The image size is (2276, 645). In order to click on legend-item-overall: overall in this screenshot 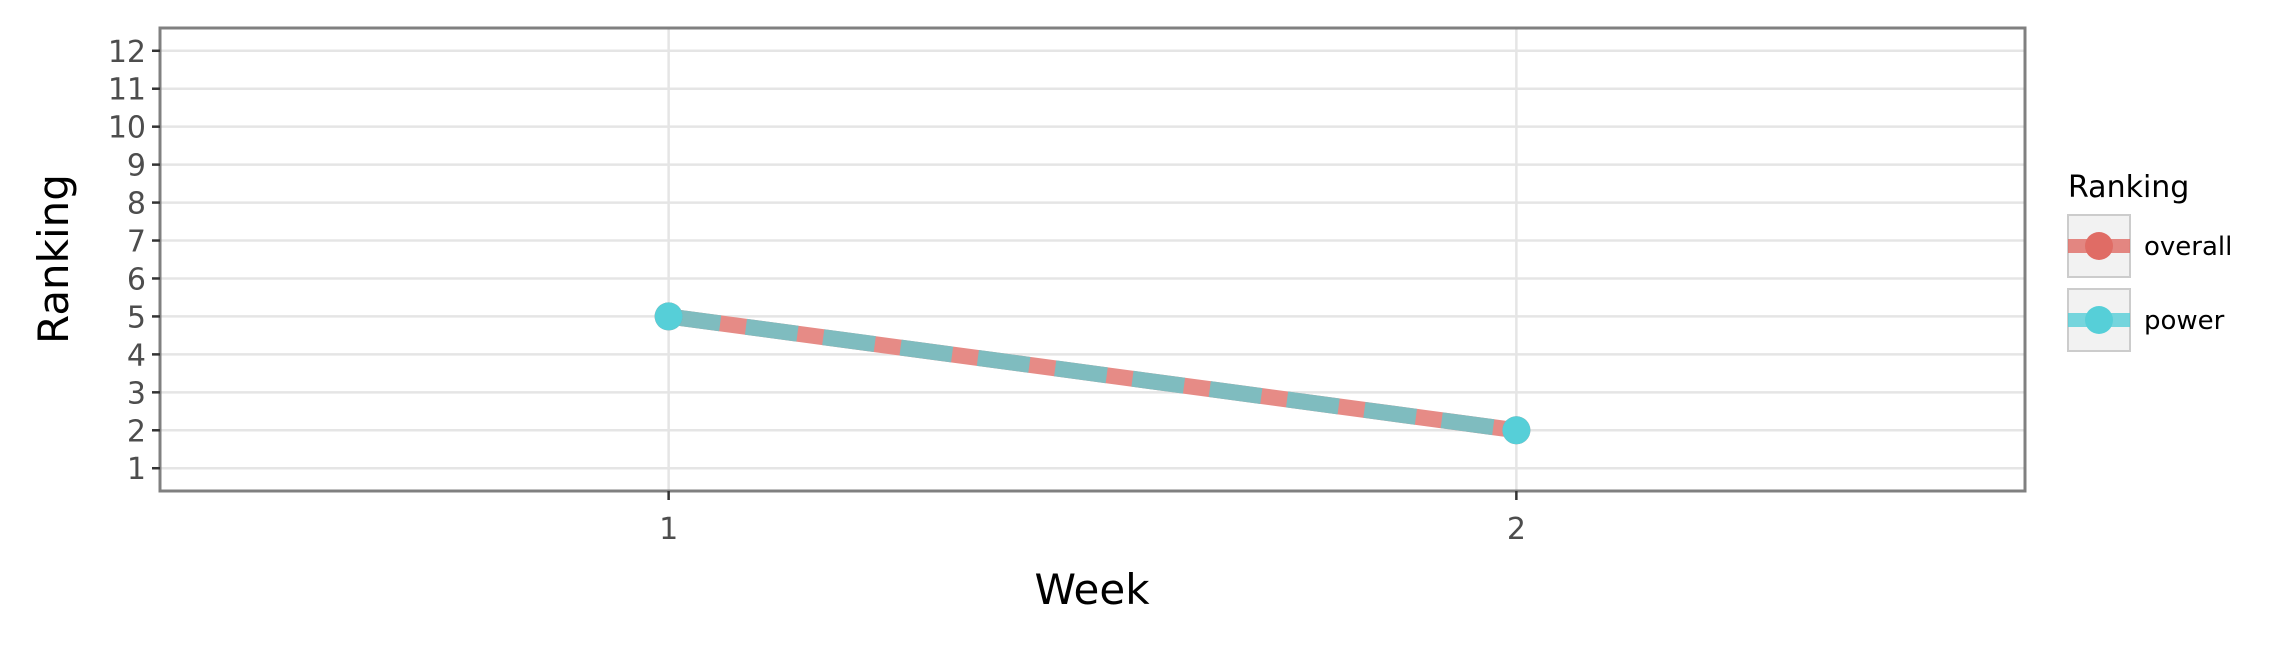, I will do `click(2149, 246)`.